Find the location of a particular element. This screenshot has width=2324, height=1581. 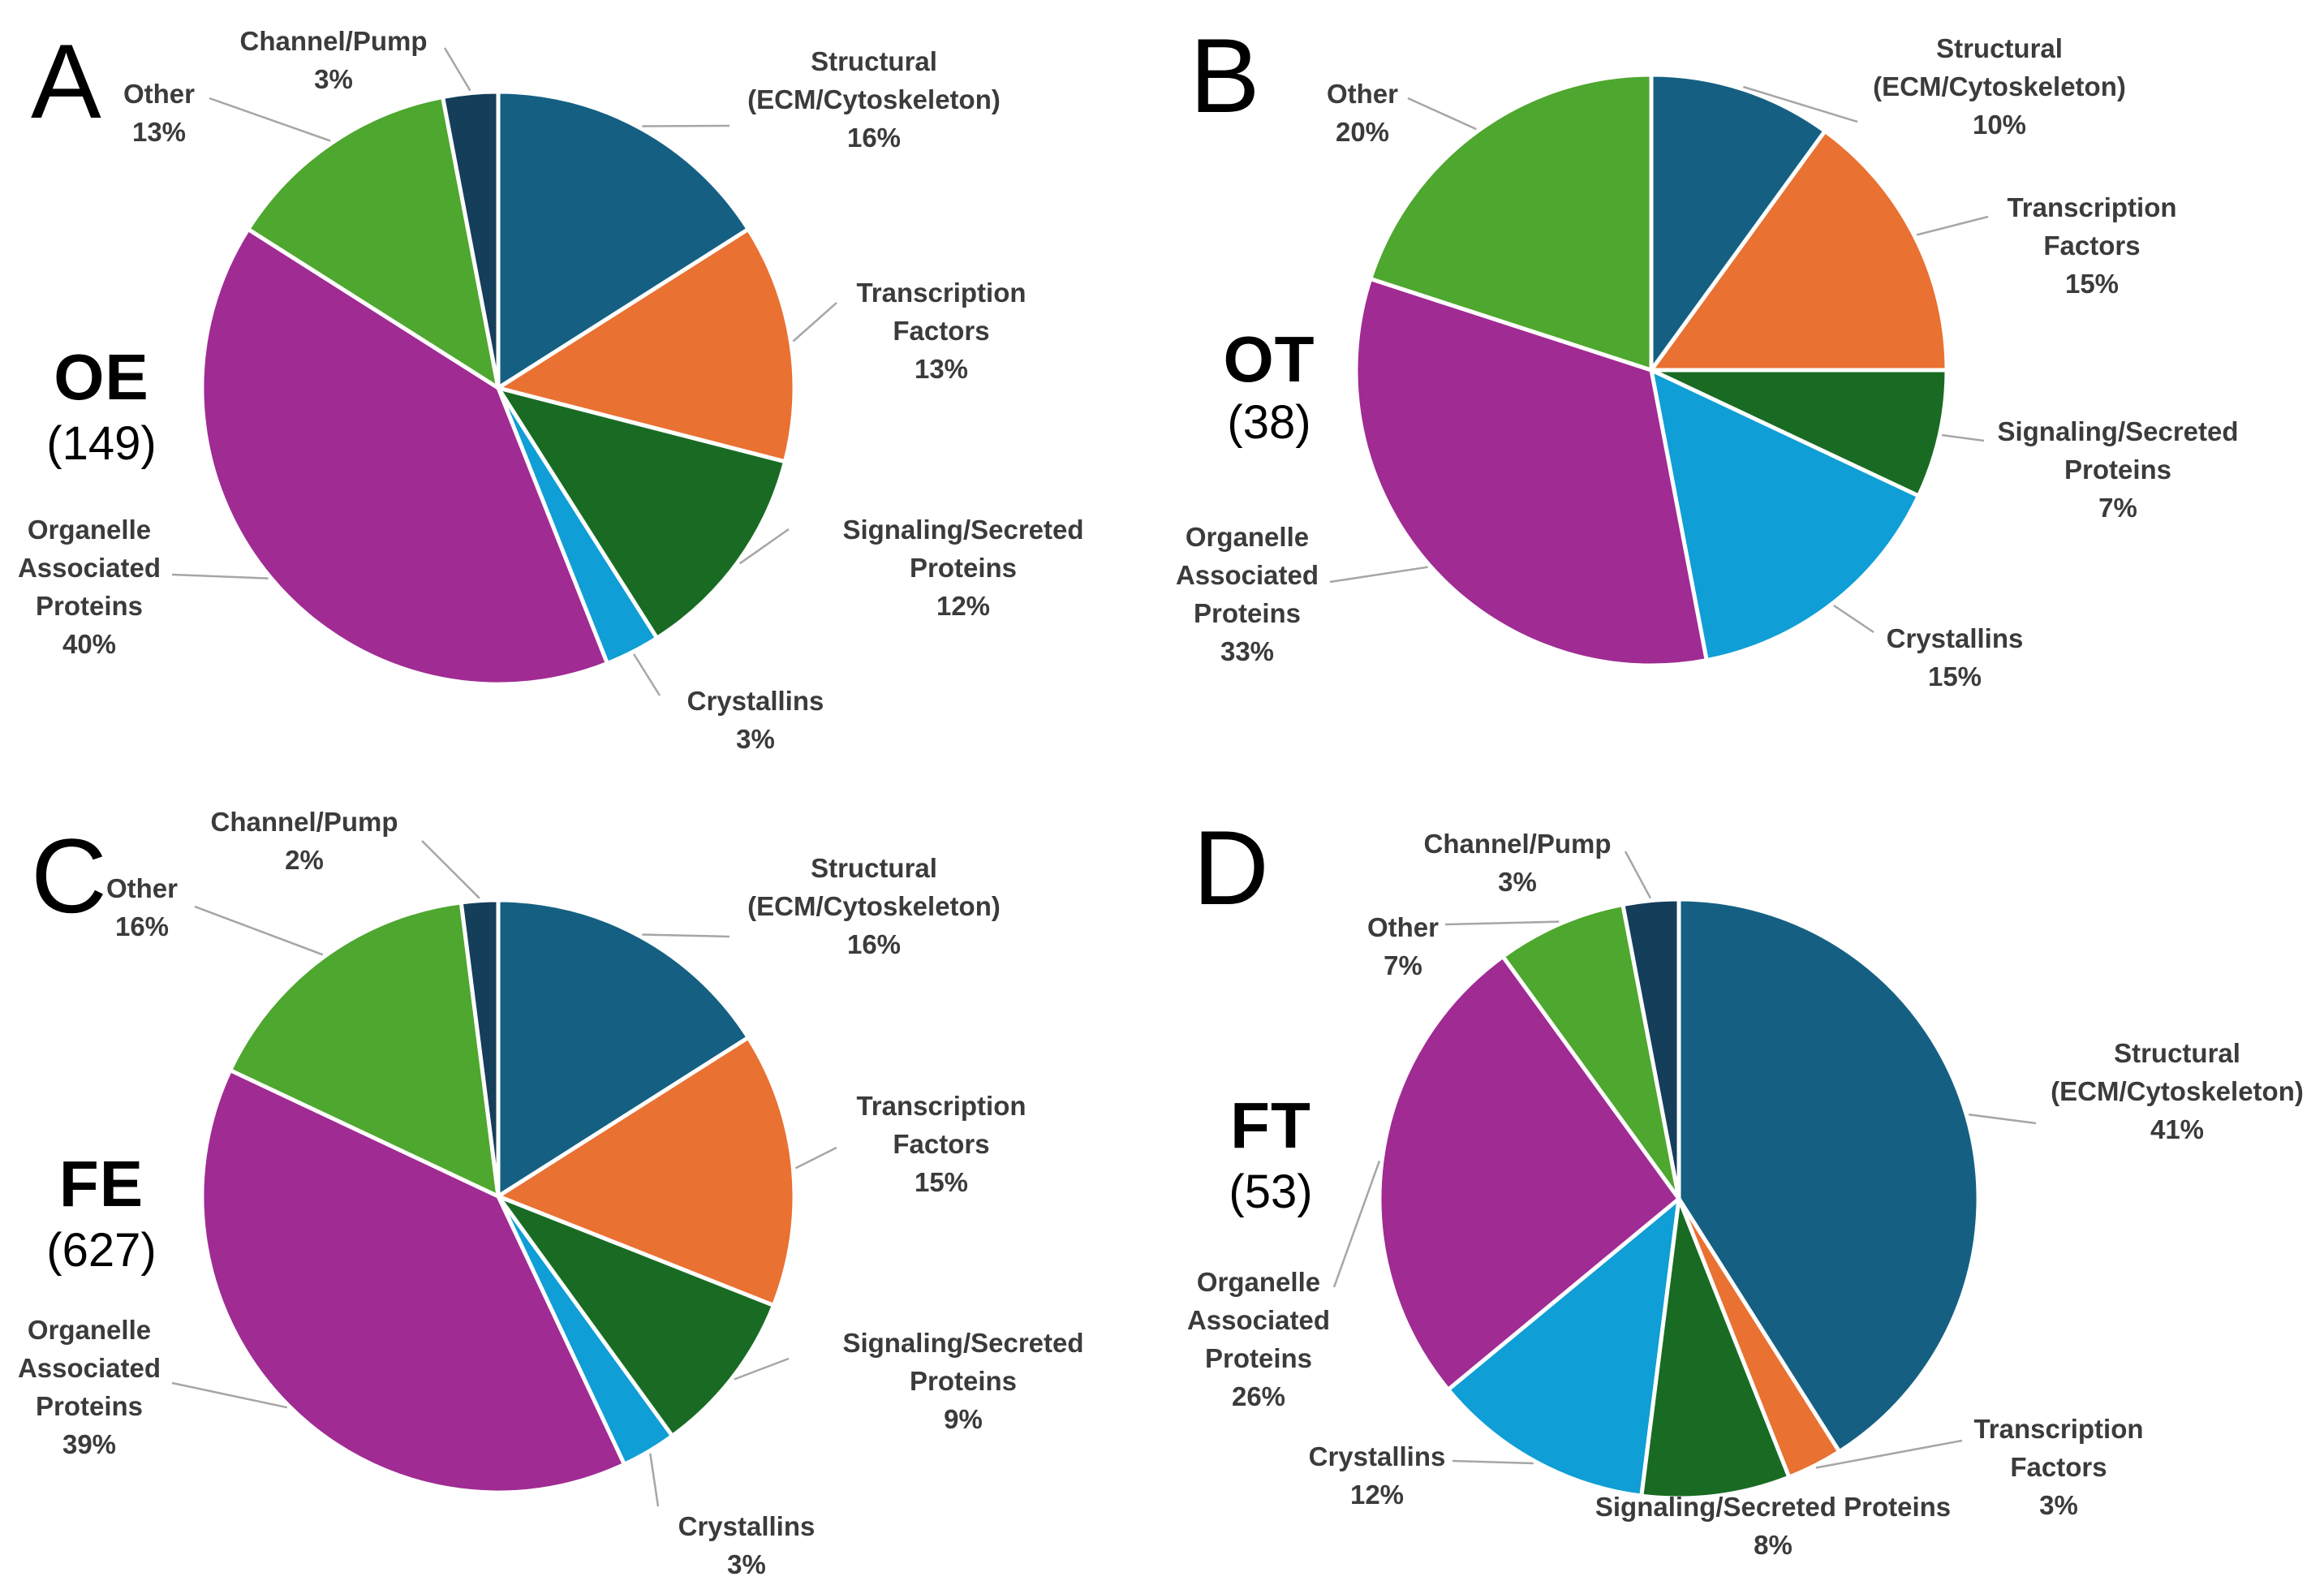

slice-label-signaling: Signaling/Secreted Proteins 9% is located at coordinates (962, 1381).